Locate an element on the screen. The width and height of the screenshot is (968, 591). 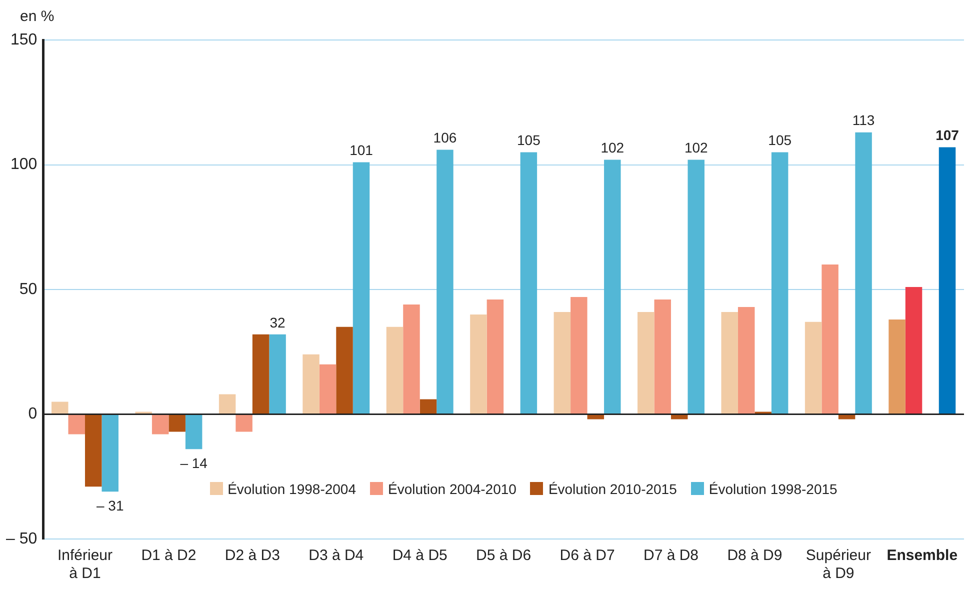
x-tick-label: D8 à D9 is located at coordinates (754, 555).